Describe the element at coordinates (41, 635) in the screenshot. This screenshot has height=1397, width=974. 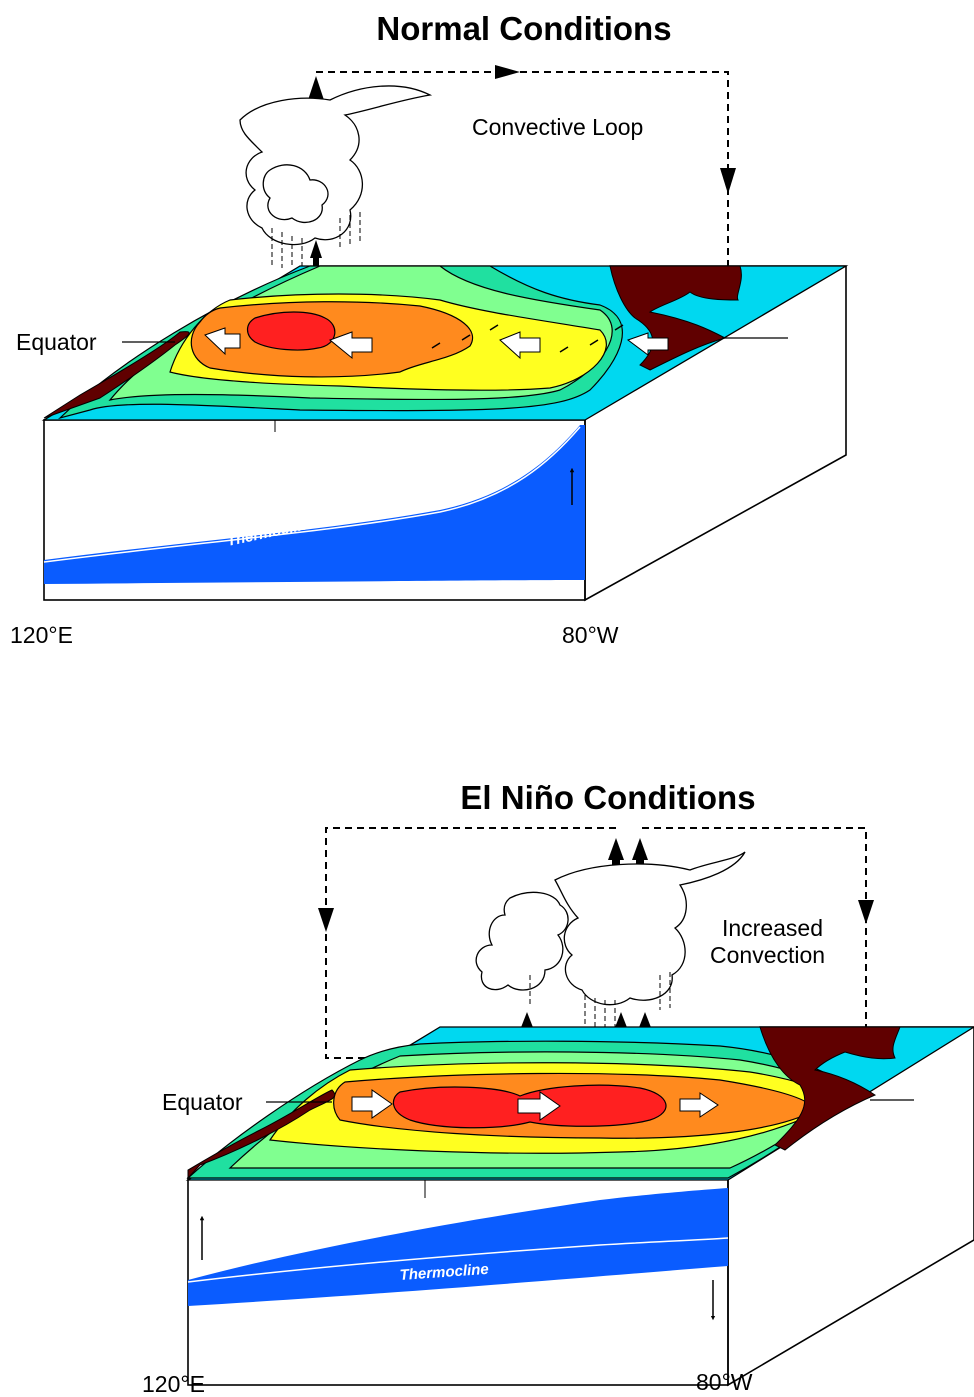
I see `normal-lon-west: 120°E` at that location.